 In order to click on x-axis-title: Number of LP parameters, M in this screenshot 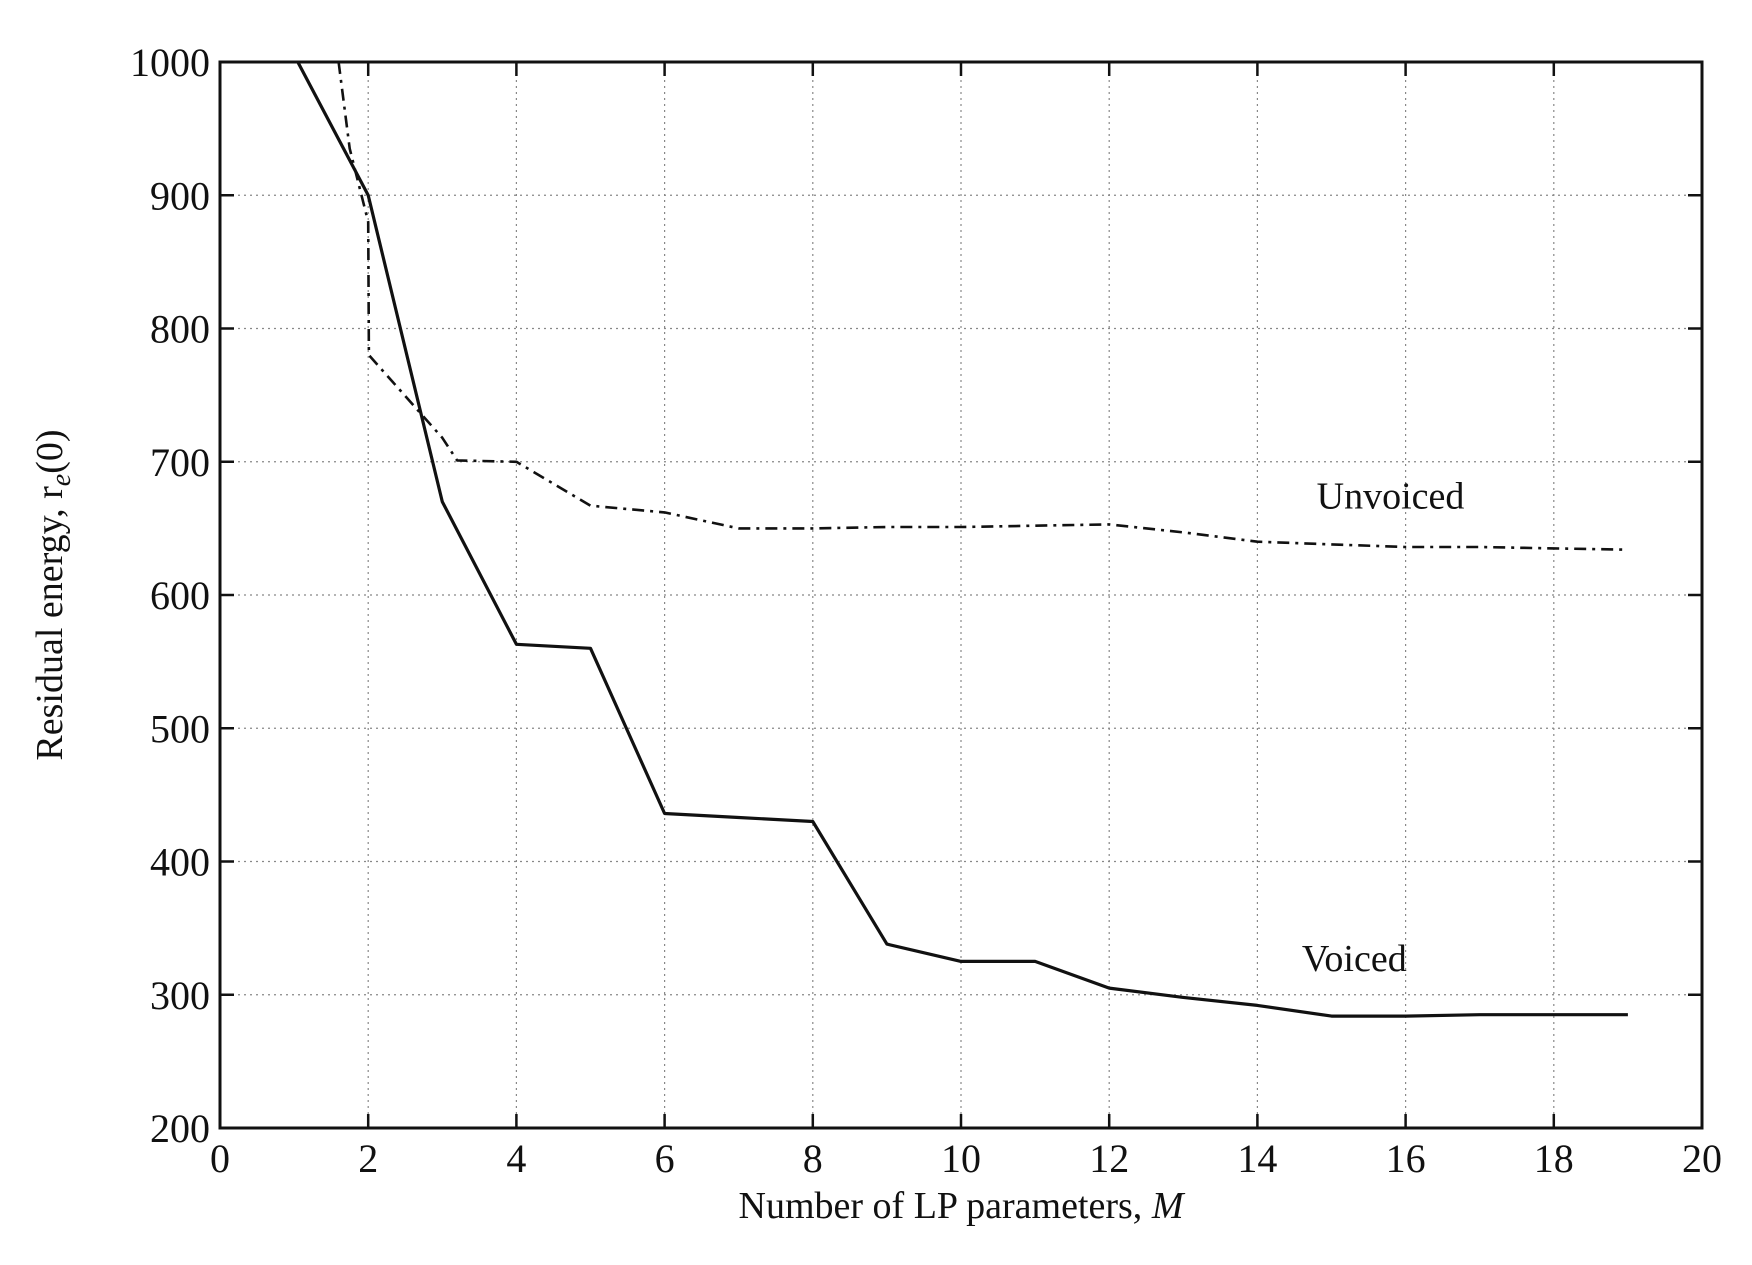, I will do `click(962, 1206)`.